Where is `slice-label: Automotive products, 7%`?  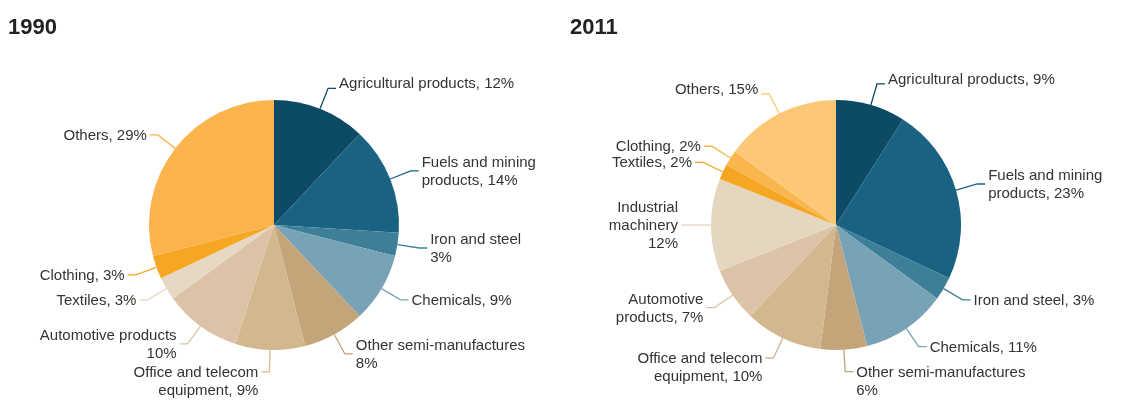
slice-label: Automotive products, 7% is located at coordinates (659, 307).